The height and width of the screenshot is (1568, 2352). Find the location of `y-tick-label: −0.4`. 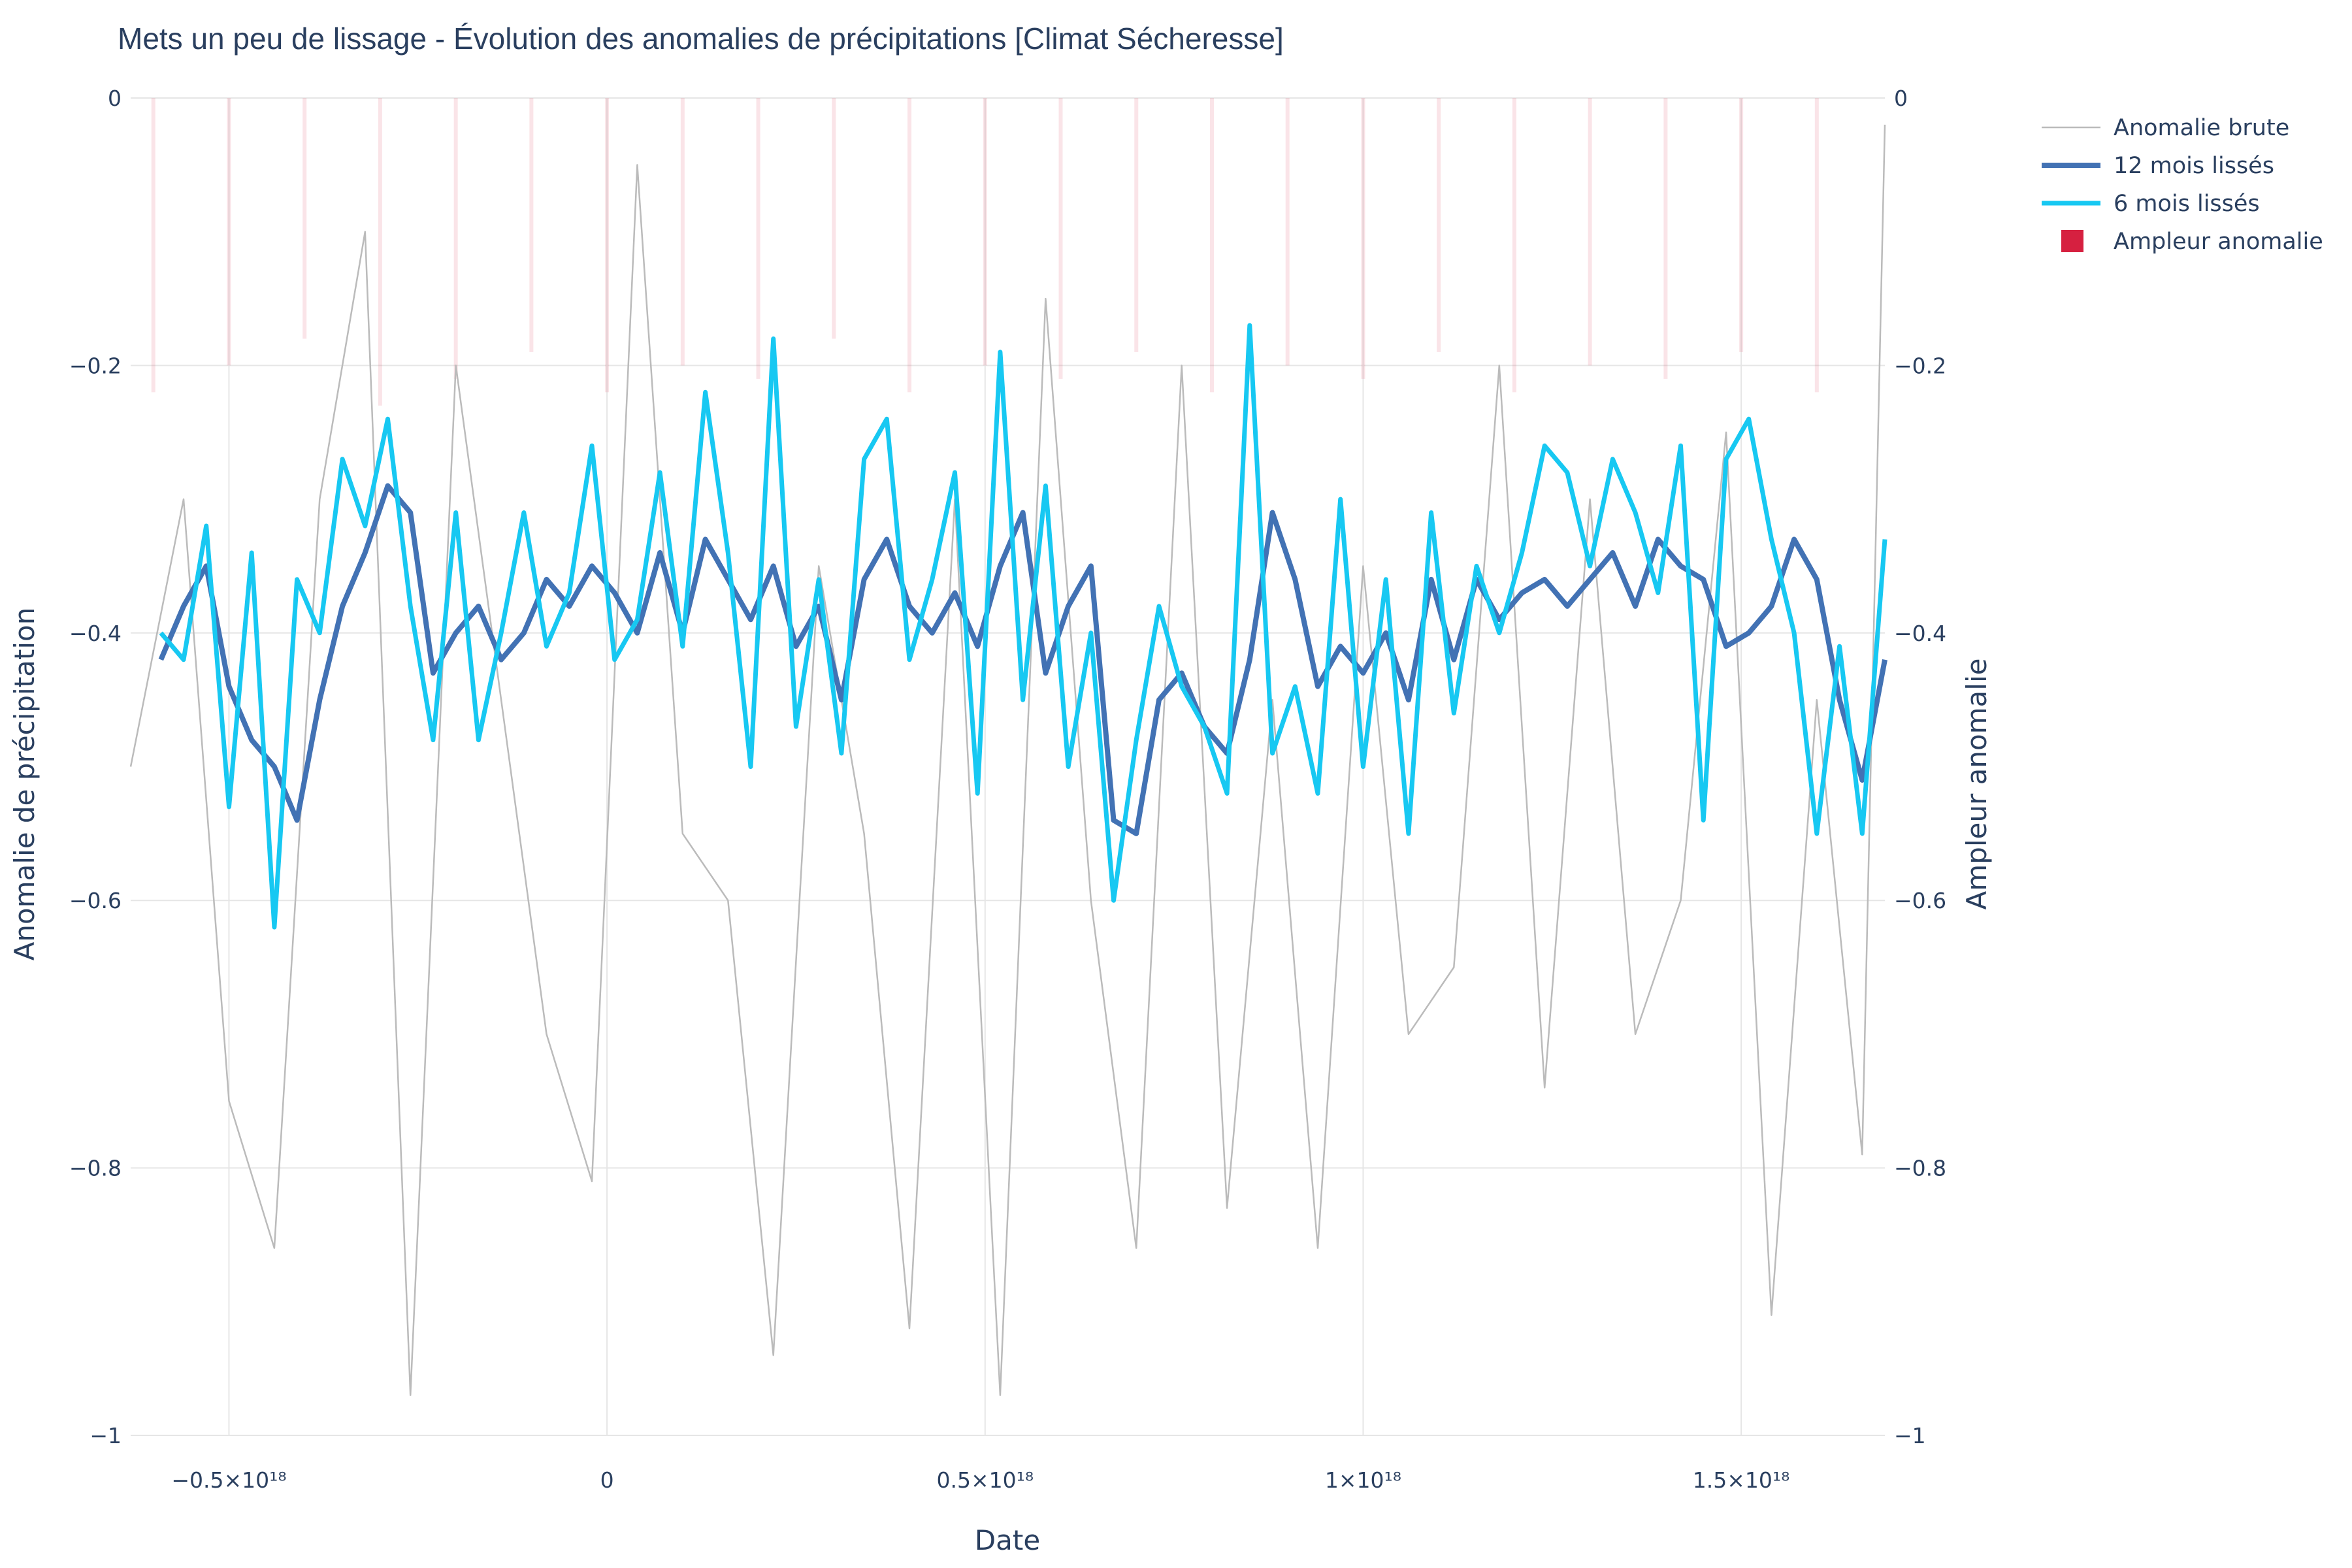

y-tick-label: −0.4 is located at coordinates (95, 633).